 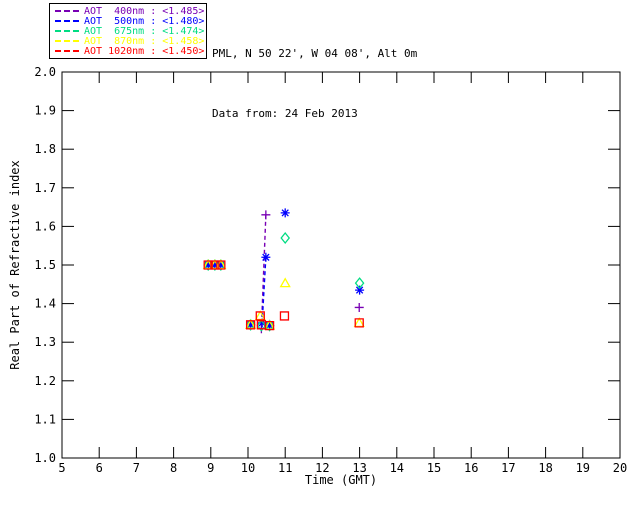 What do you see at coordinates (45, 149) in the screenshot?
I see `y-tick-label: 1.8` at bounding box center [45, 149].